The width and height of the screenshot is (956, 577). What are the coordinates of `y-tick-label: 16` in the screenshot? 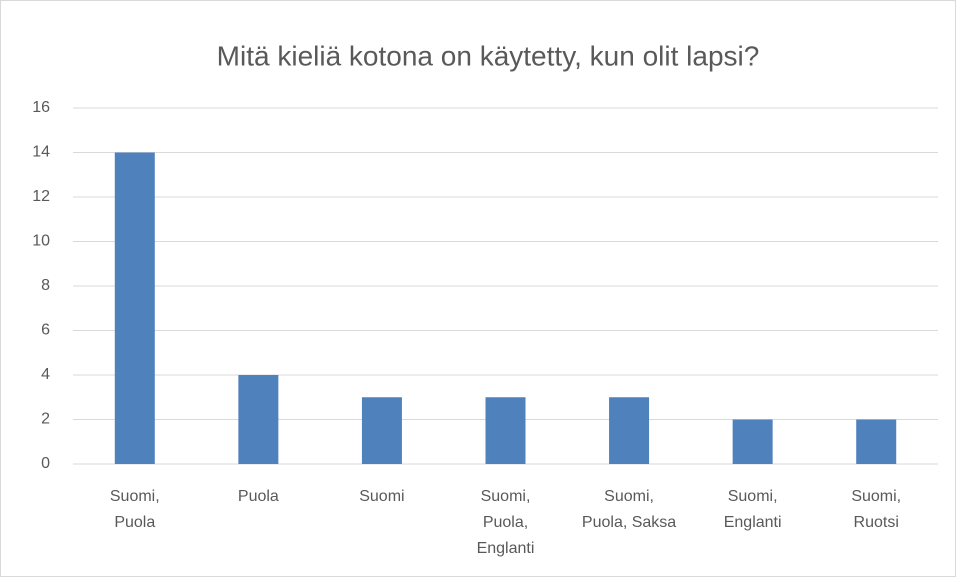 It's located at (41, 107).